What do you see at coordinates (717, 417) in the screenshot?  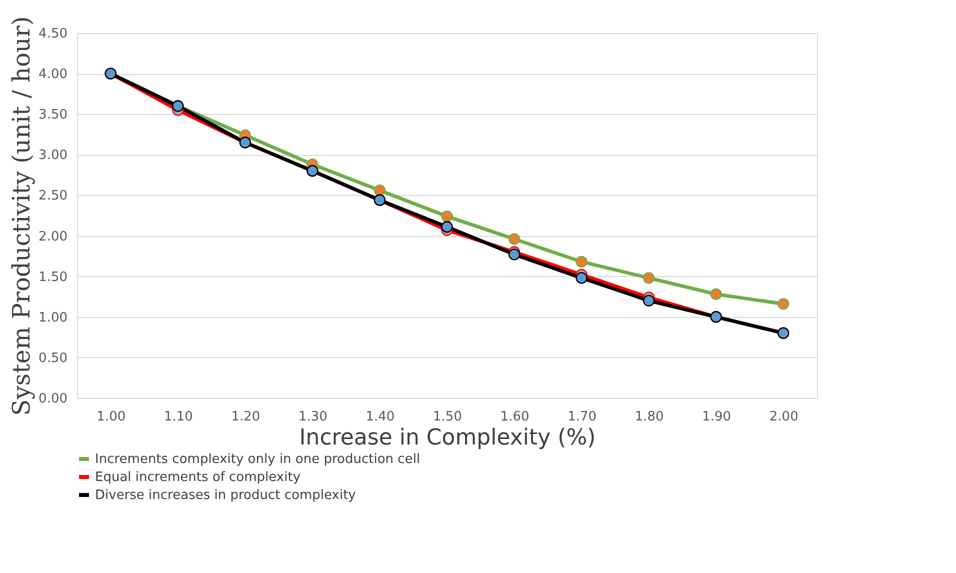 I see `x-tick-label: 1.90` at bounding box center [717, 417].